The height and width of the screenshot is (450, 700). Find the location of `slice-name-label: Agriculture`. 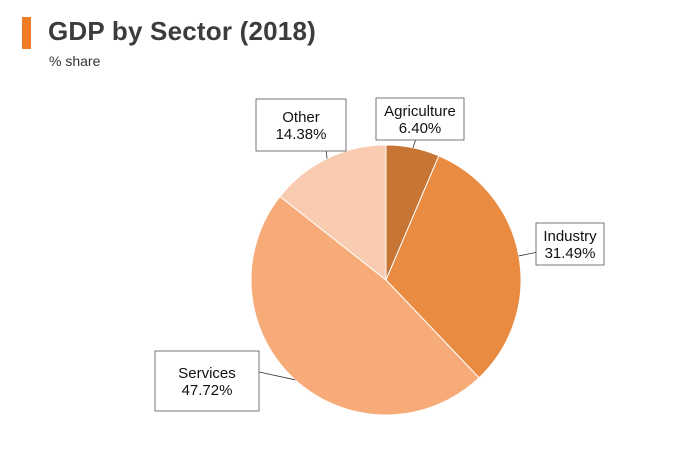

slice-name-label: Agriculture is located at coordinates (420, 111).